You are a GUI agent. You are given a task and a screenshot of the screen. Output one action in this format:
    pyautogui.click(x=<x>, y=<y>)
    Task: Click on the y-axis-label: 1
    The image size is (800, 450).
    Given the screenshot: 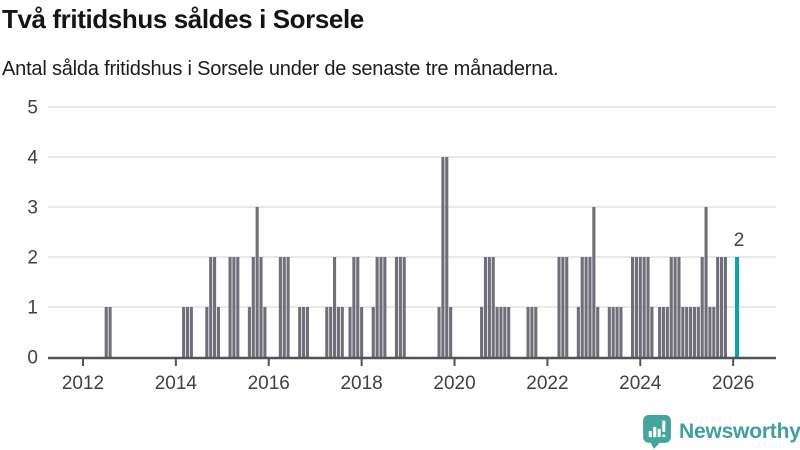 What is the action you would take?
    pyautogui.click(x=32, y=308)
    